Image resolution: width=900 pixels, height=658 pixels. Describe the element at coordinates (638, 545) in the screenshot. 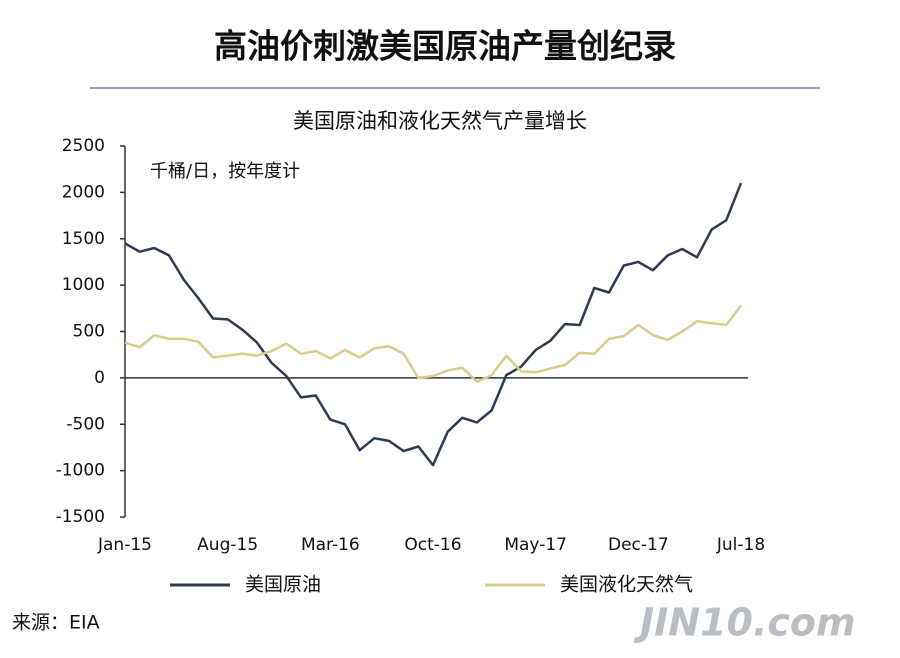

I see `x-tick-label: Dec-17` at that location.